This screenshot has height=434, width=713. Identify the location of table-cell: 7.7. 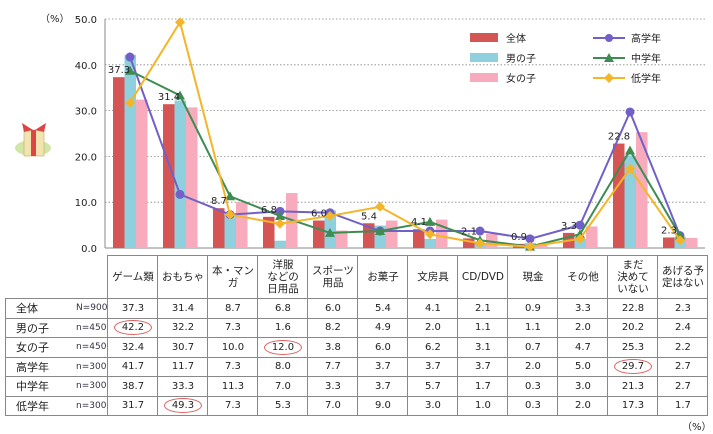
(333, 366).